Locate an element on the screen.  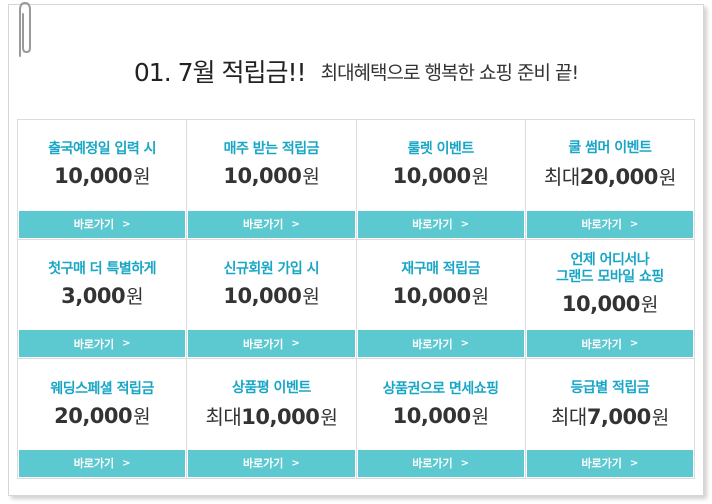
benefit-card-body: 신규회원 가입 시 10,000원 is located at coordinates (271, 285).